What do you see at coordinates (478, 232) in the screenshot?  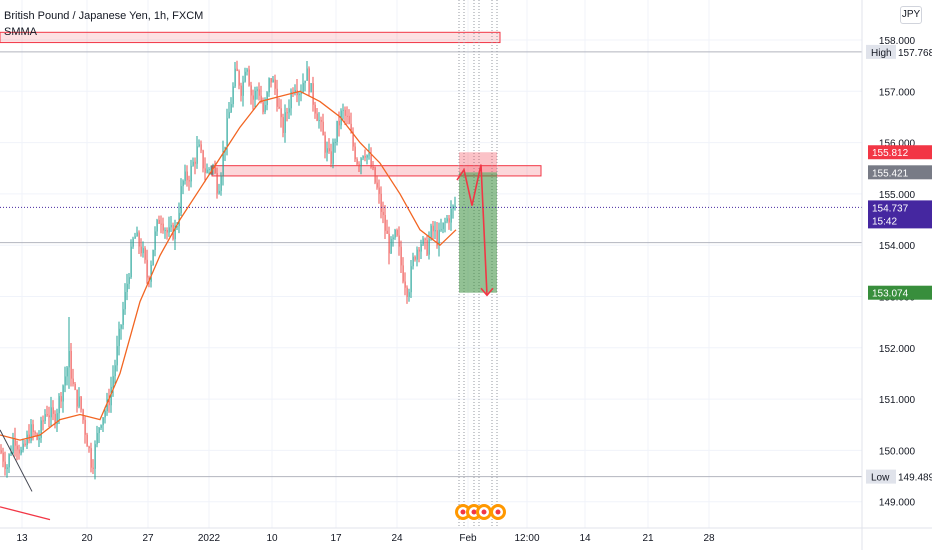 I see `take-profit-box` at bounding box center [478, 232].